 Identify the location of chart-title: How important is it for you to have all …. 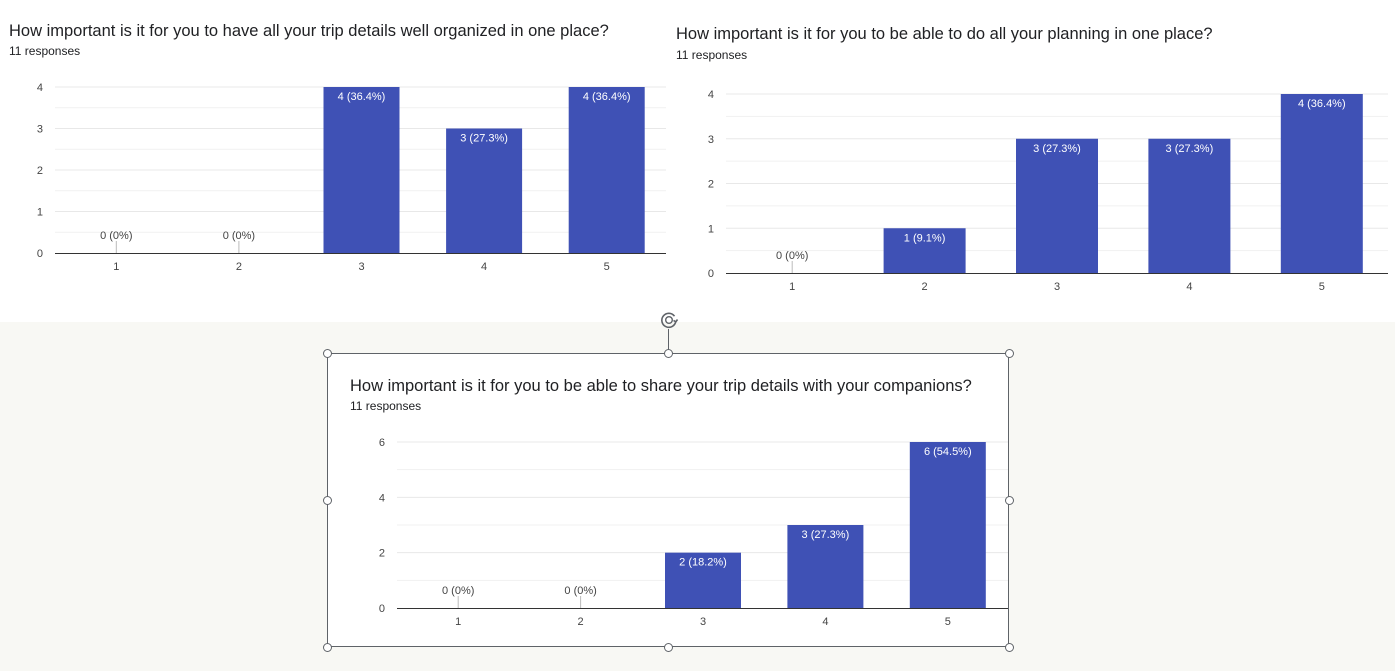
(309, 31).